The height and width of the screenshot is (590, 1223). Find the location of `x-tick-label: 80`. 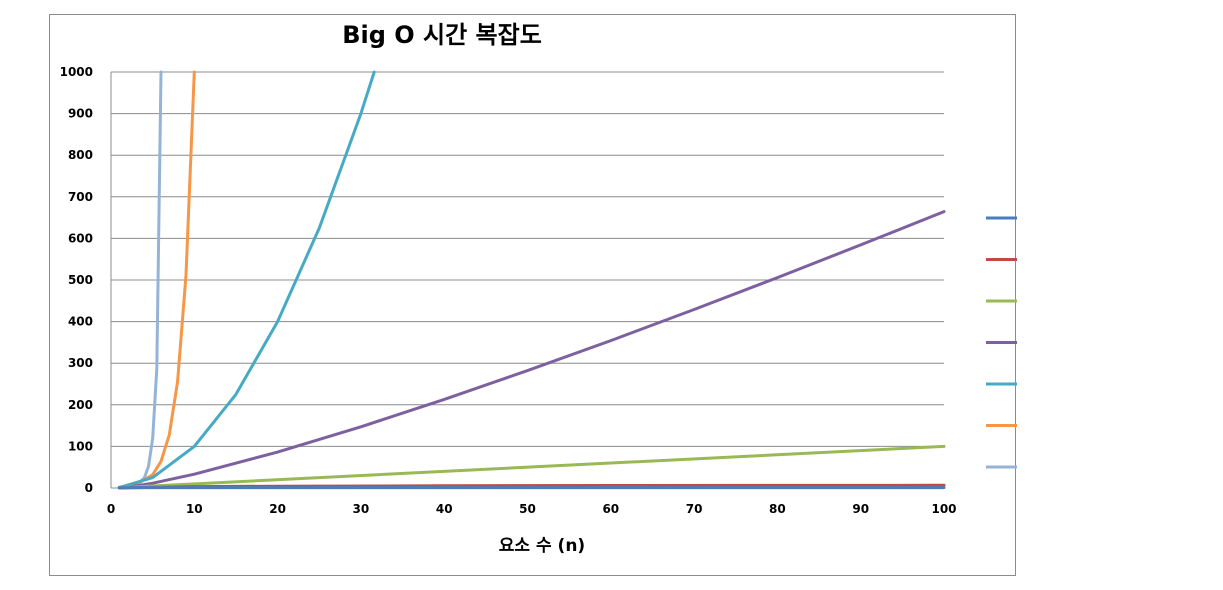

x-tick-label: 80 is located at coordinates (777, 509).